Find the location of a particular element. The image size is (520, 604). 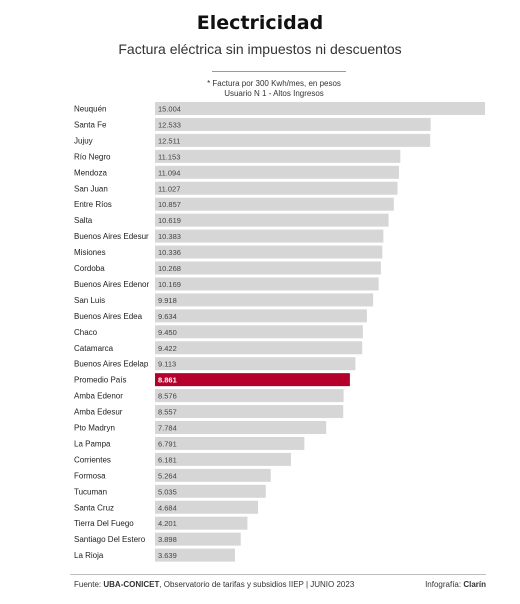

footer-credit: Infografía: Clarín is located at coordinates (455, 584).